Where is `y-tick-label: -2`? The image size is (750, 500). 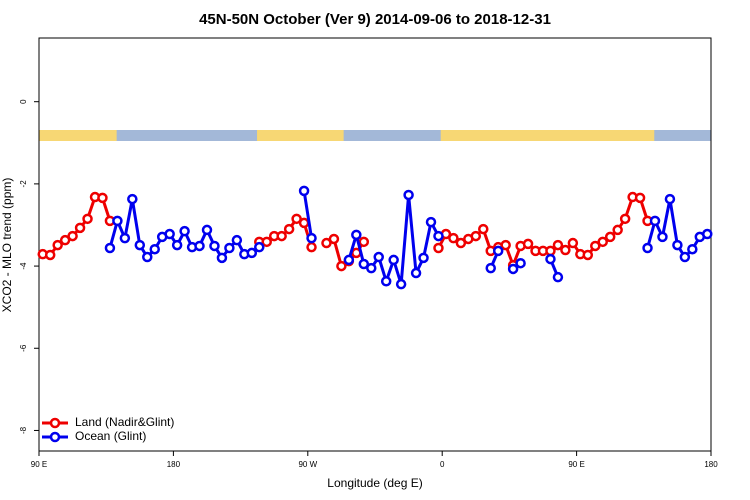 y-tick-label: -2 is located at coordinates (23, 184).